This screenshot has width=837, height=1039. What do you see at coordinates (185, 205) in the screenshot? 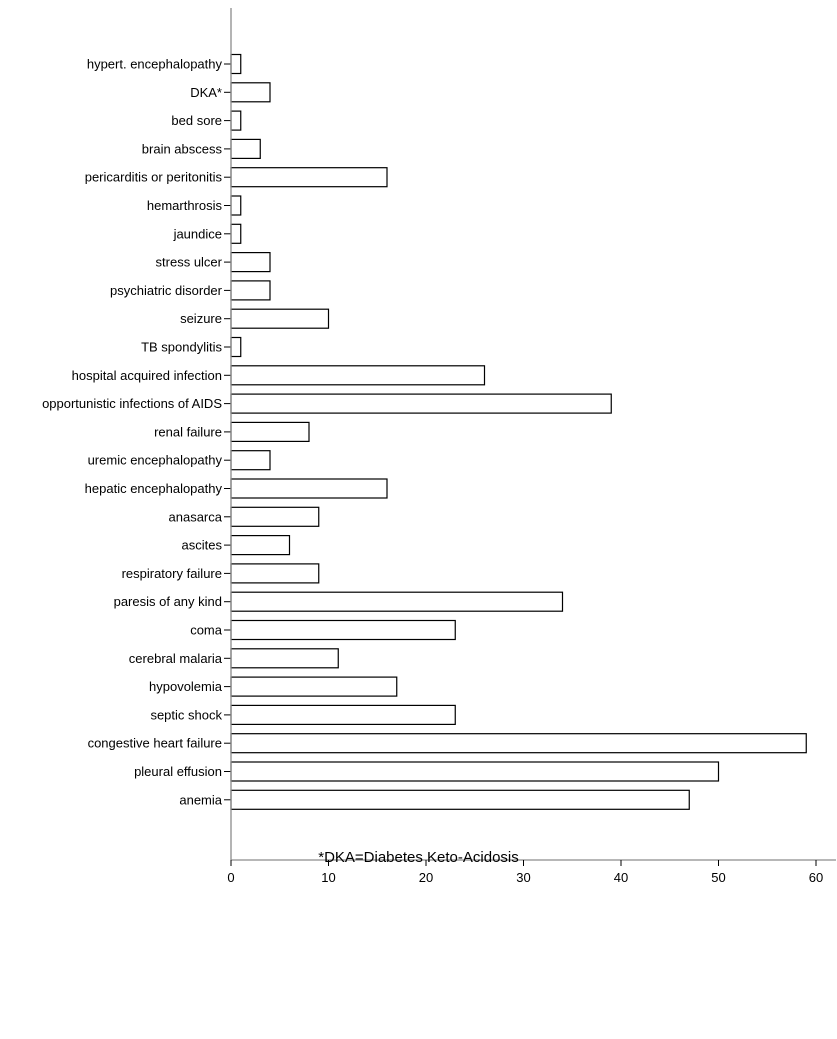
I see `category-label: hemarthrosis` at bounding box center [185, 205].